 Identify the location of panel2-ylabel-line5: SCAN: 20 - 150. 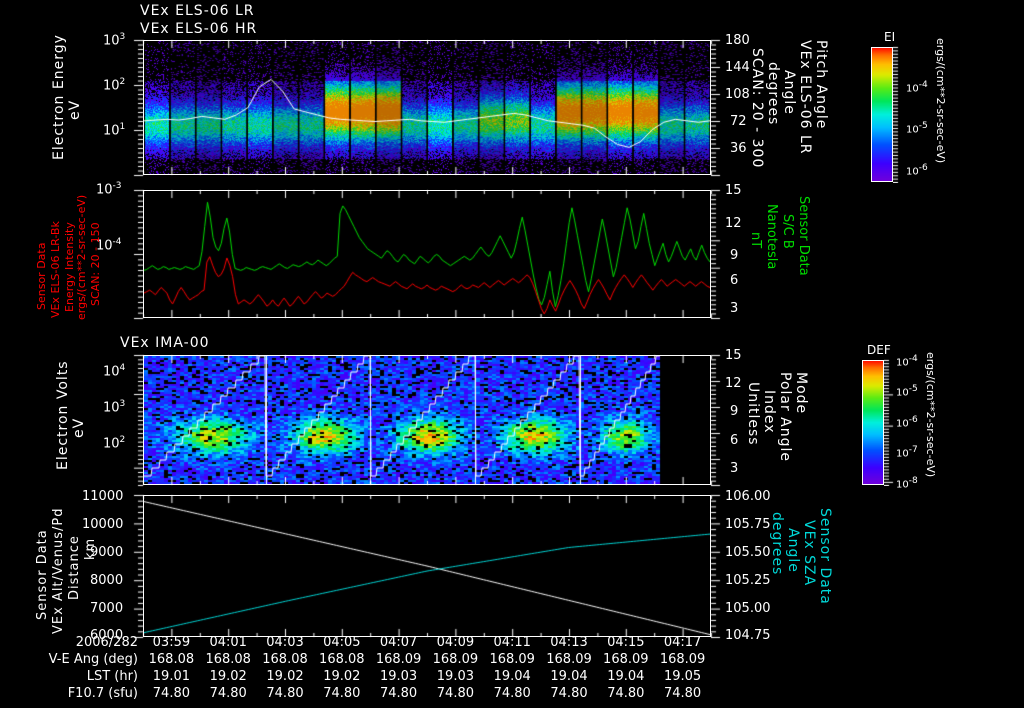
(95, 264).